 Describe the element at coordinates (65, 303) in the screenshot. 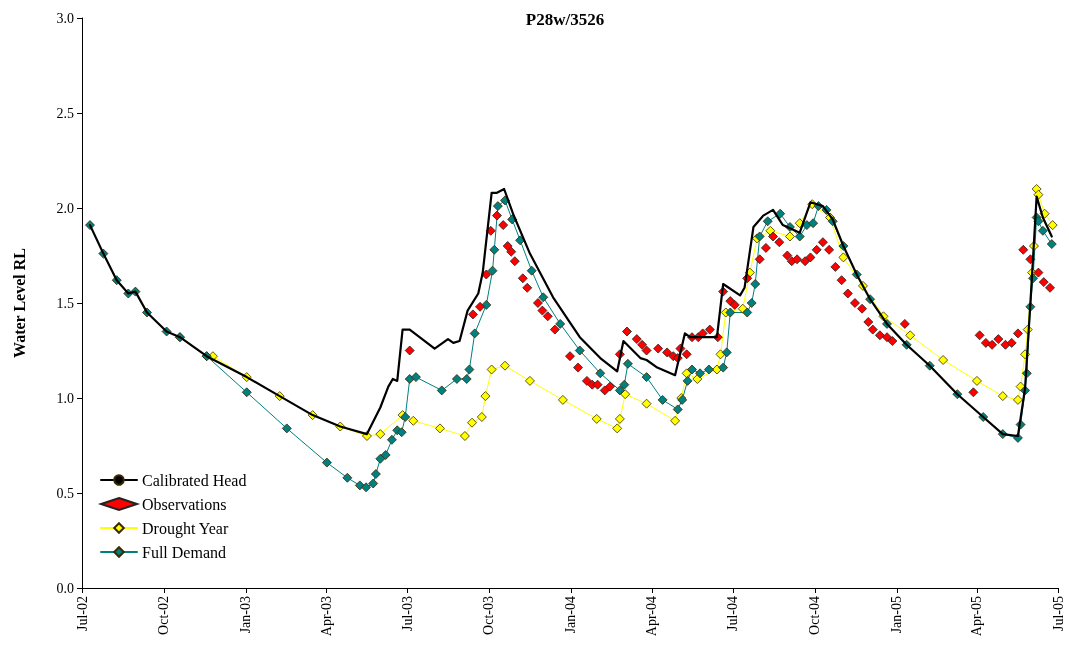

I see `y-tick-label: 1.5` at that location.